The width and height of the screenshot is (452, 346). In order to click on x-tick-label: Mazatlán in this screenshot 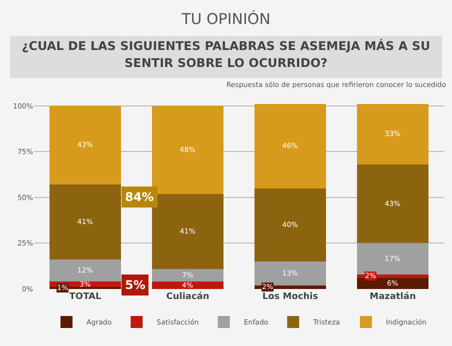, I will do `click(393, 296)`.